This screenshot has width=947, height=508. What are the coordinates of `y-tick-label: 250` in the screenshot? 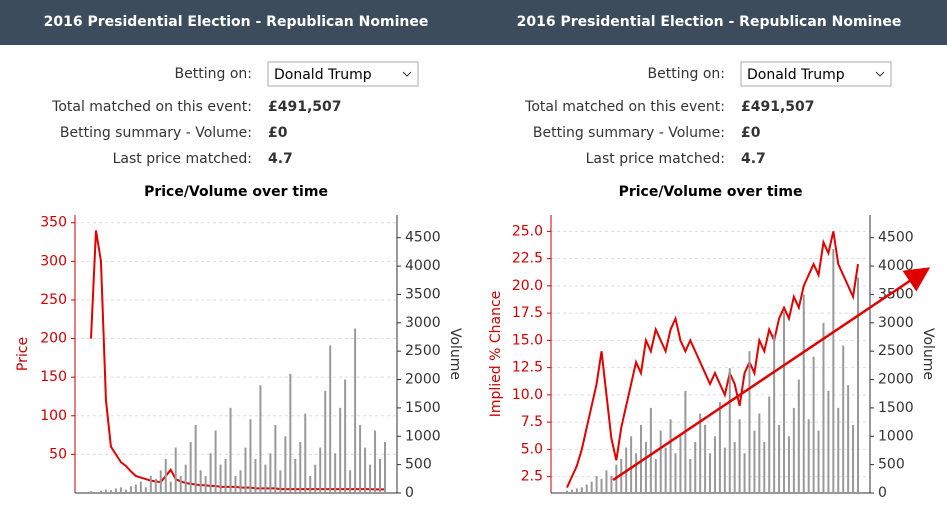 It's located at (53, 300).